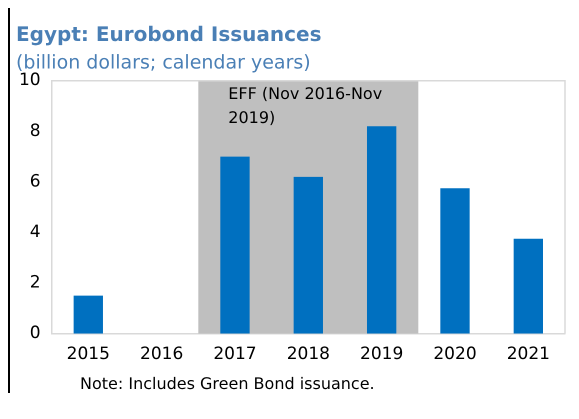  Describe the element at coordinates (308, 354) in the screenshot. I see `x-tick-label: 2018` at that location.